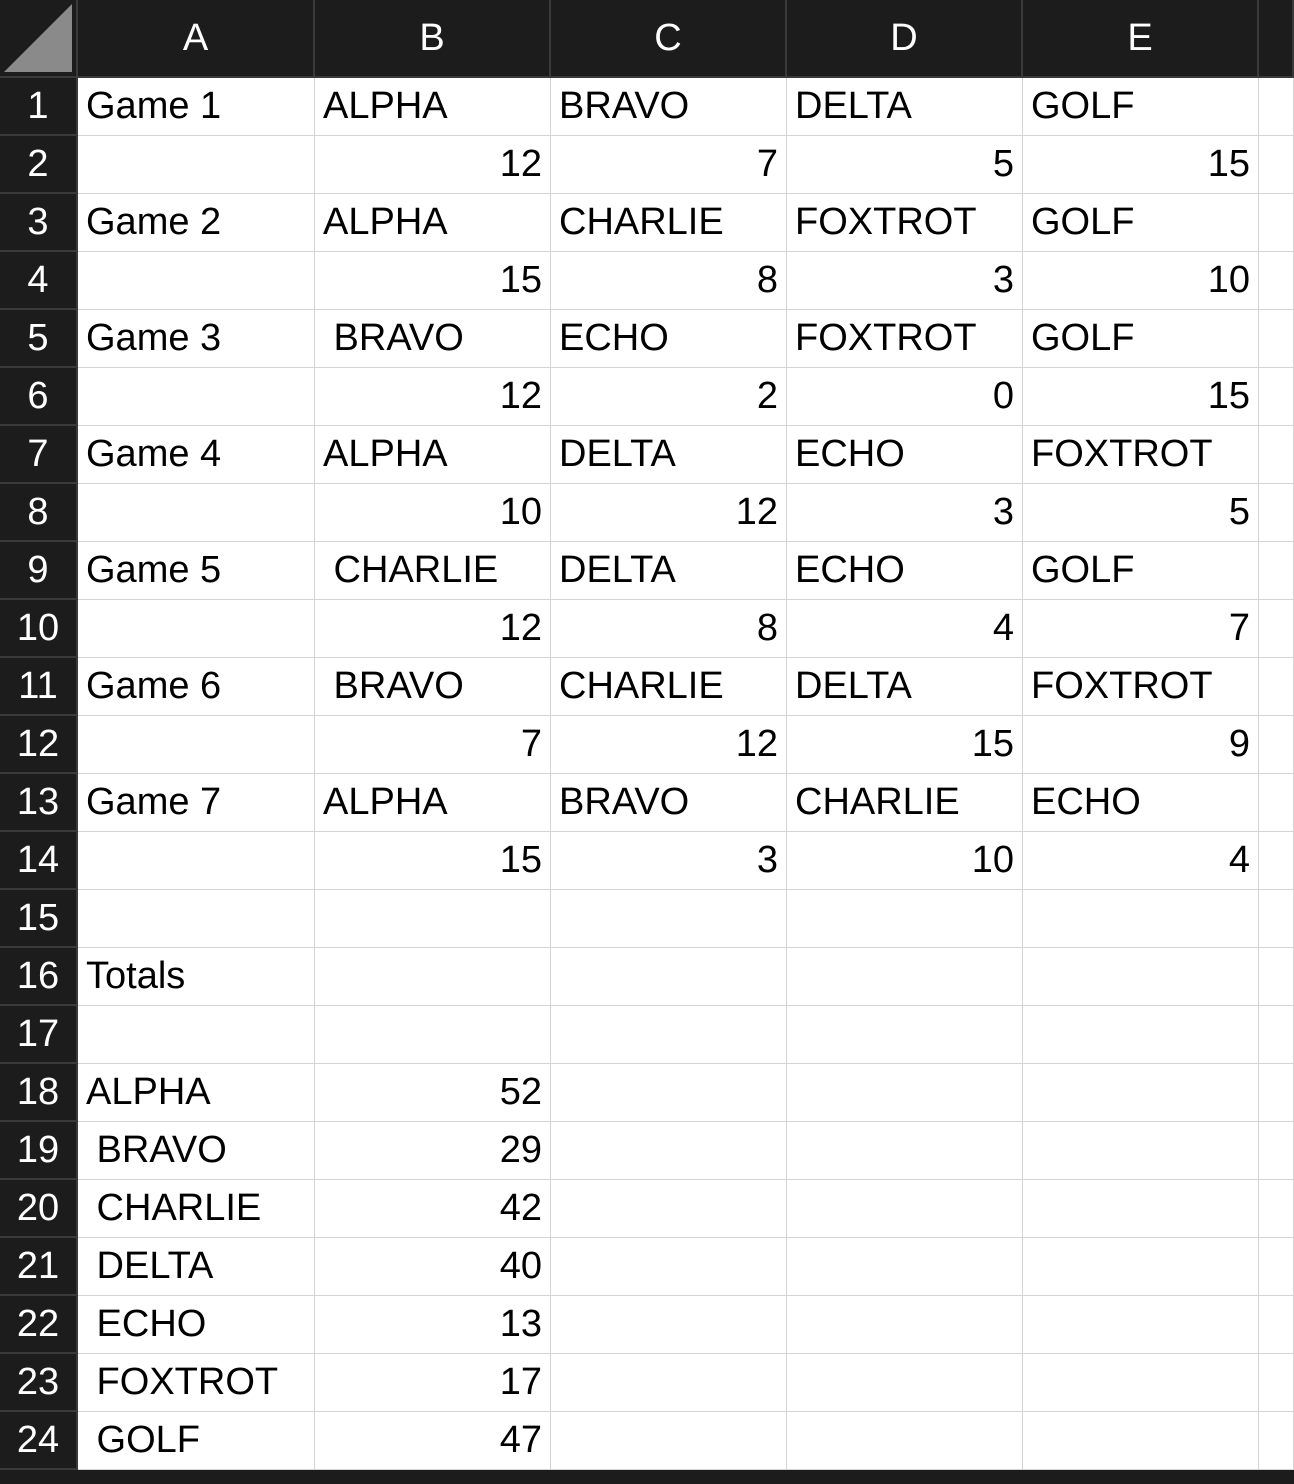 The width and height of the screenshot is (1294, 1484). What do you see at coordinates (433, 919) in the screenshot?
I see `cell-b15` at bounding box center [433, 919].